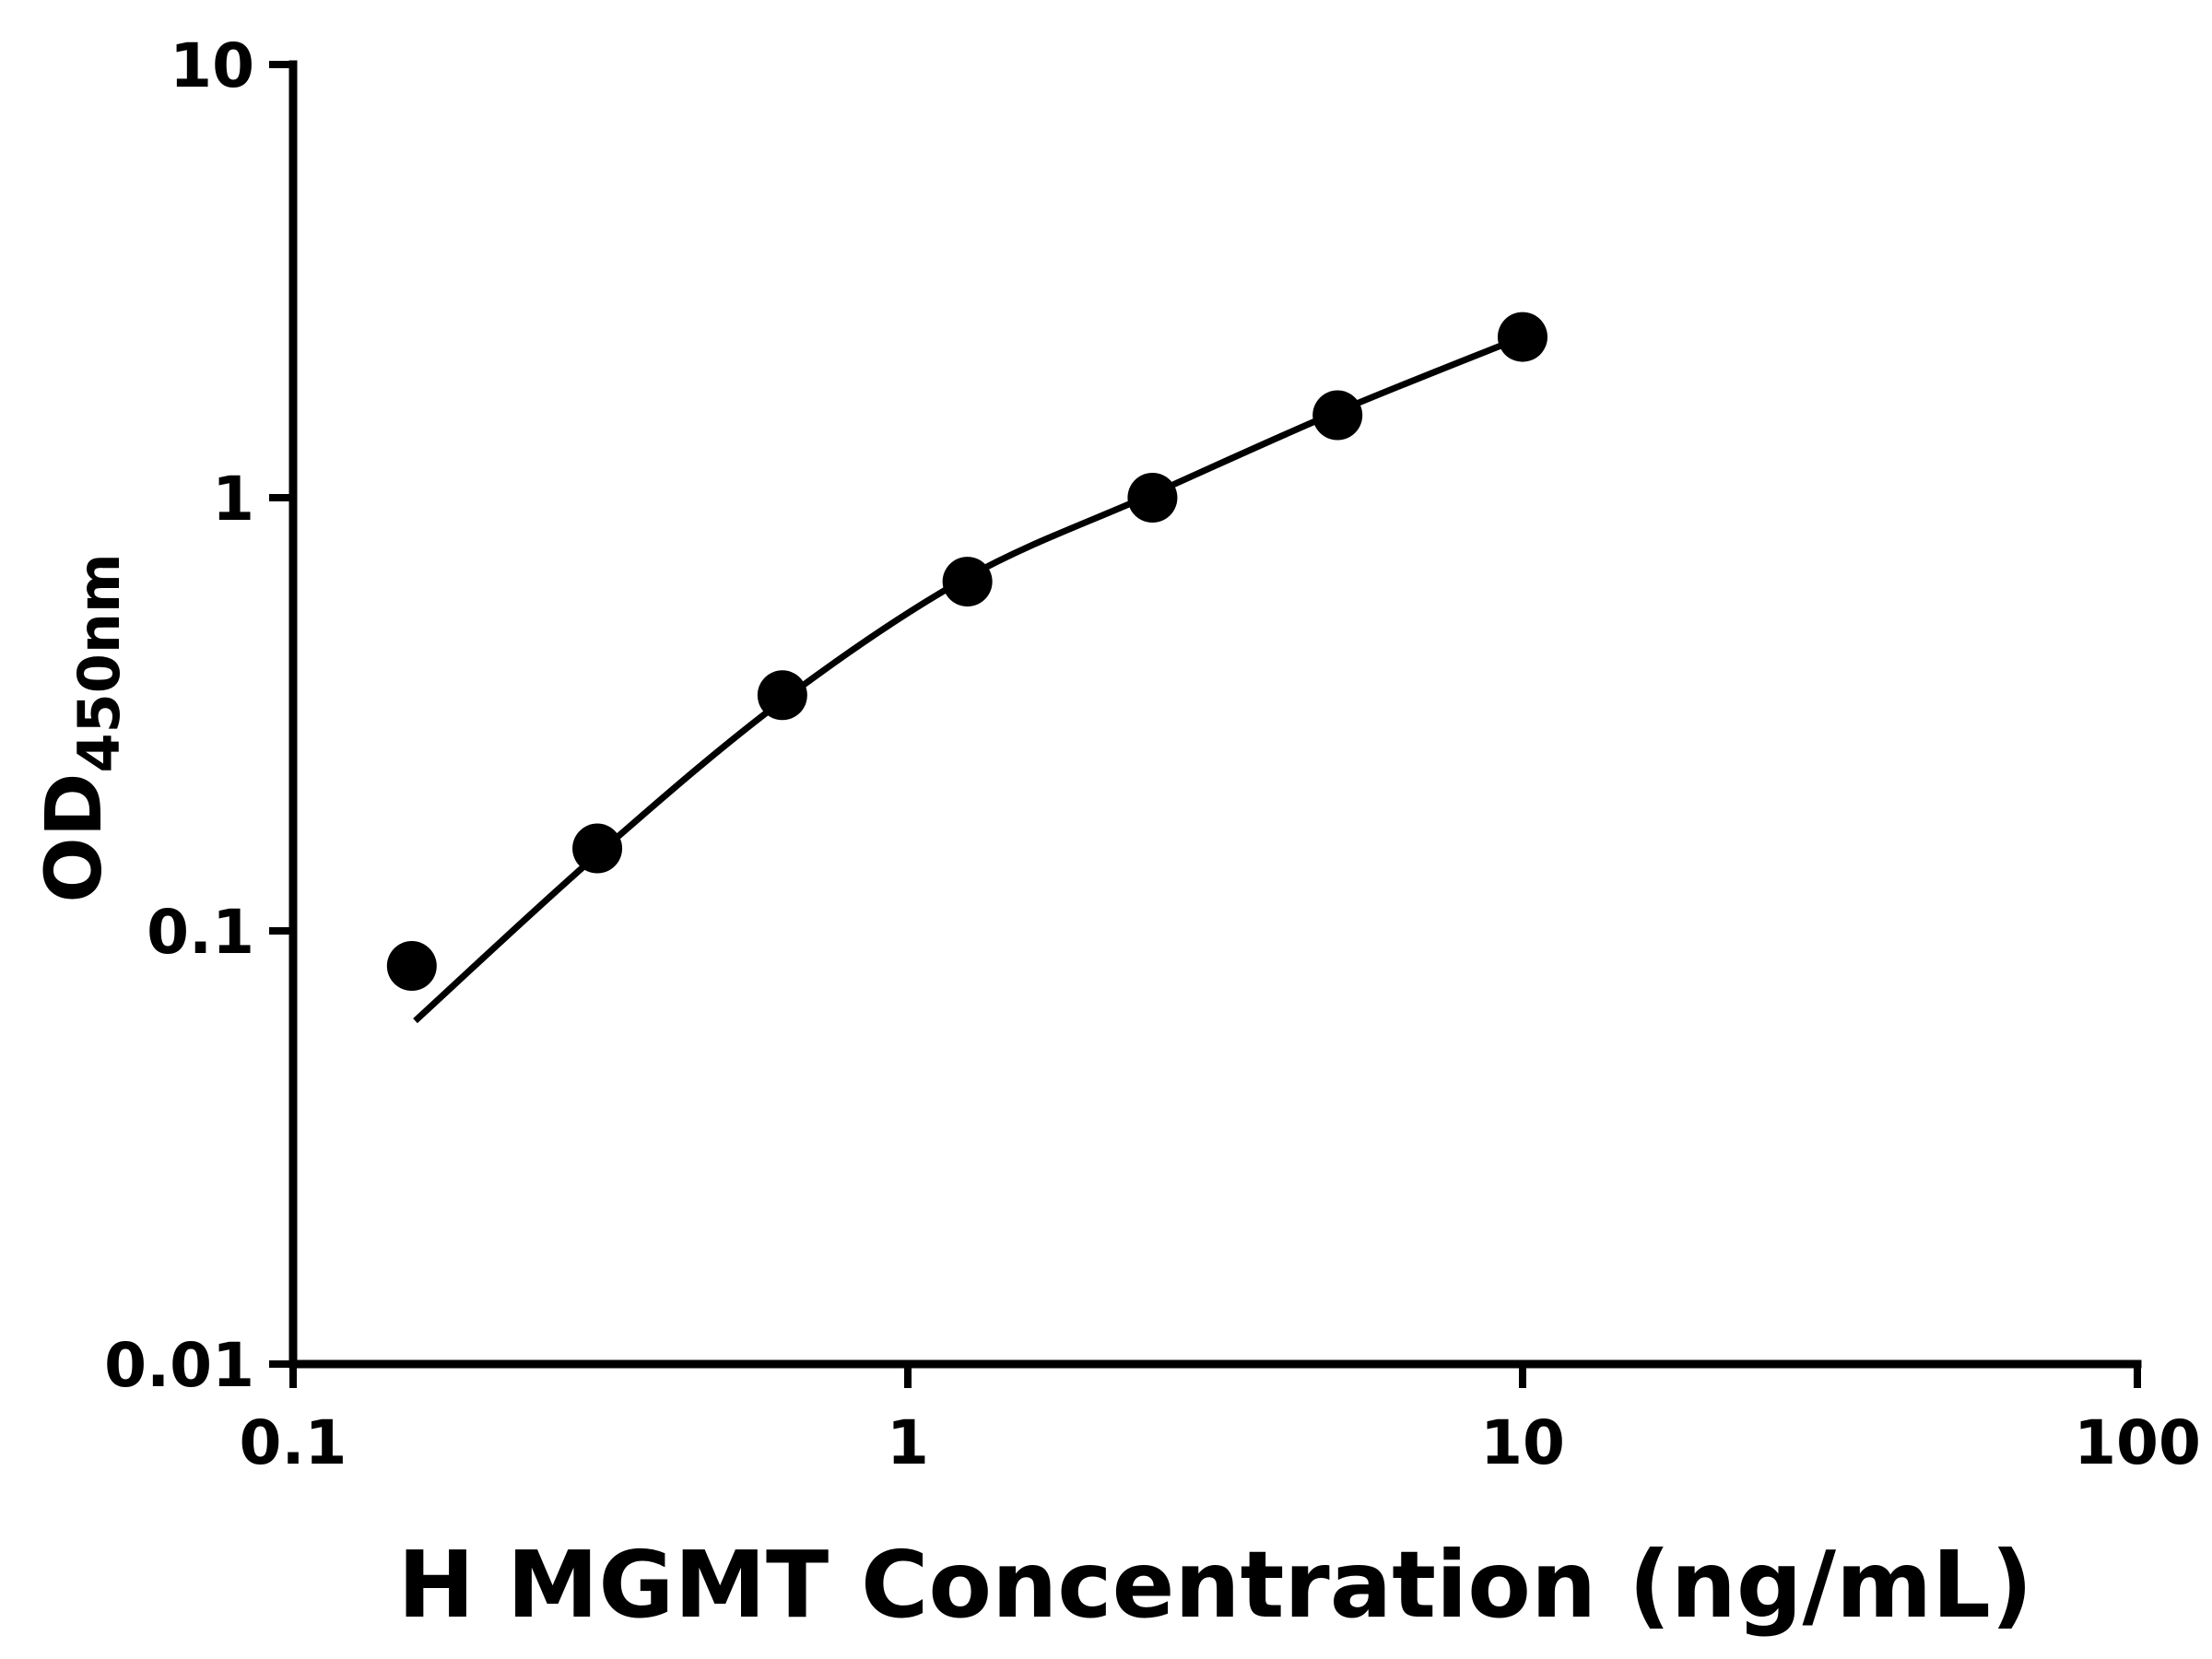 The width and height of the screenshot is (2212, 1659). I want to click on y-axis-title-main: OD, so click(74, 837).